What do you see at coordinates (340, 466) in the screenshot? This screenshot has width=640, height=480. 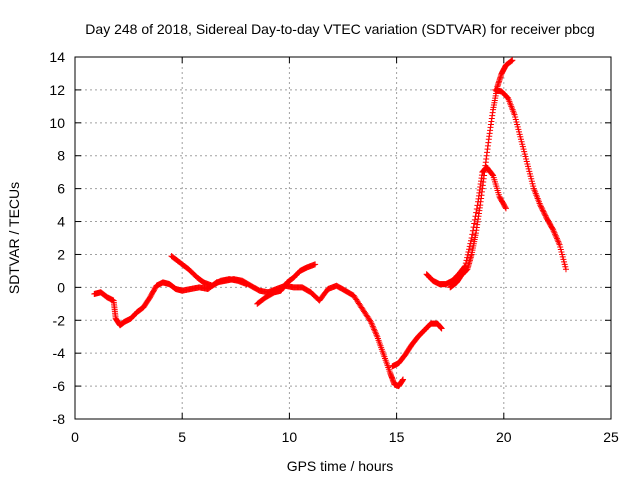 I see `x-axis-title: GPS time / hours` at bounding box center [340, 466].